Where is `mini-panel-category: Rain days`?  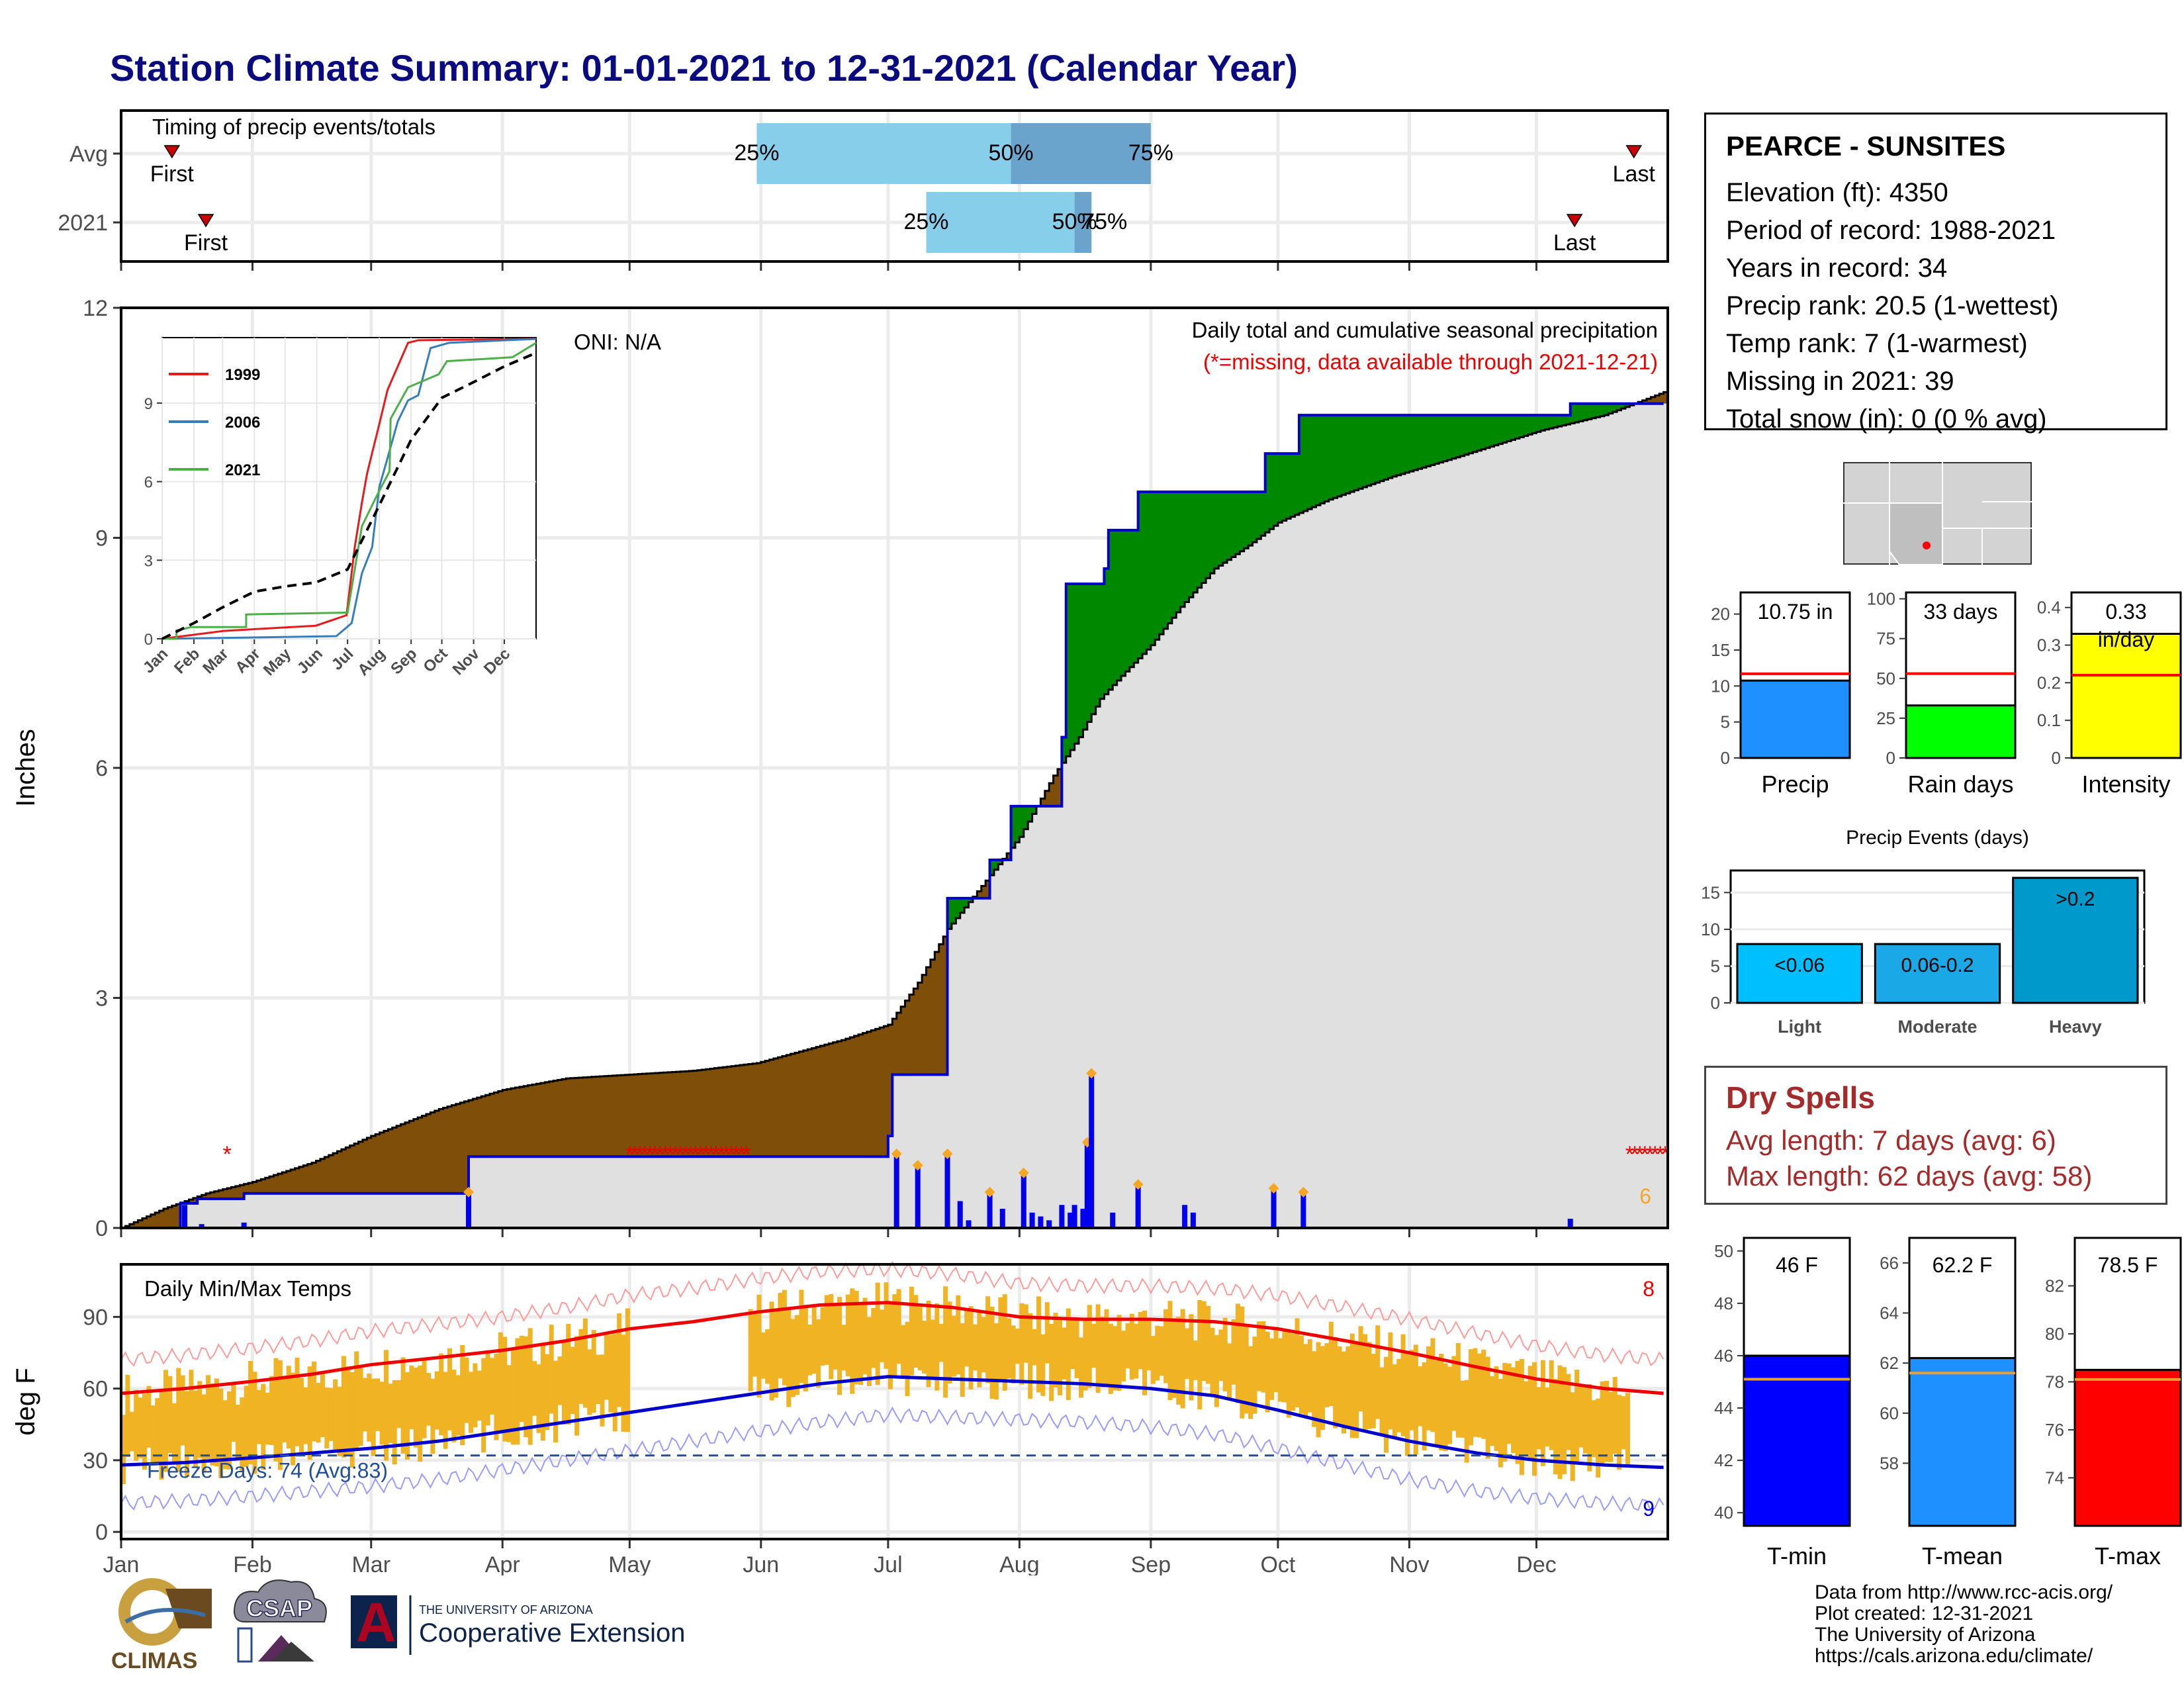
mini-panel-category: Rain days is located at coordinates (1960, 784).